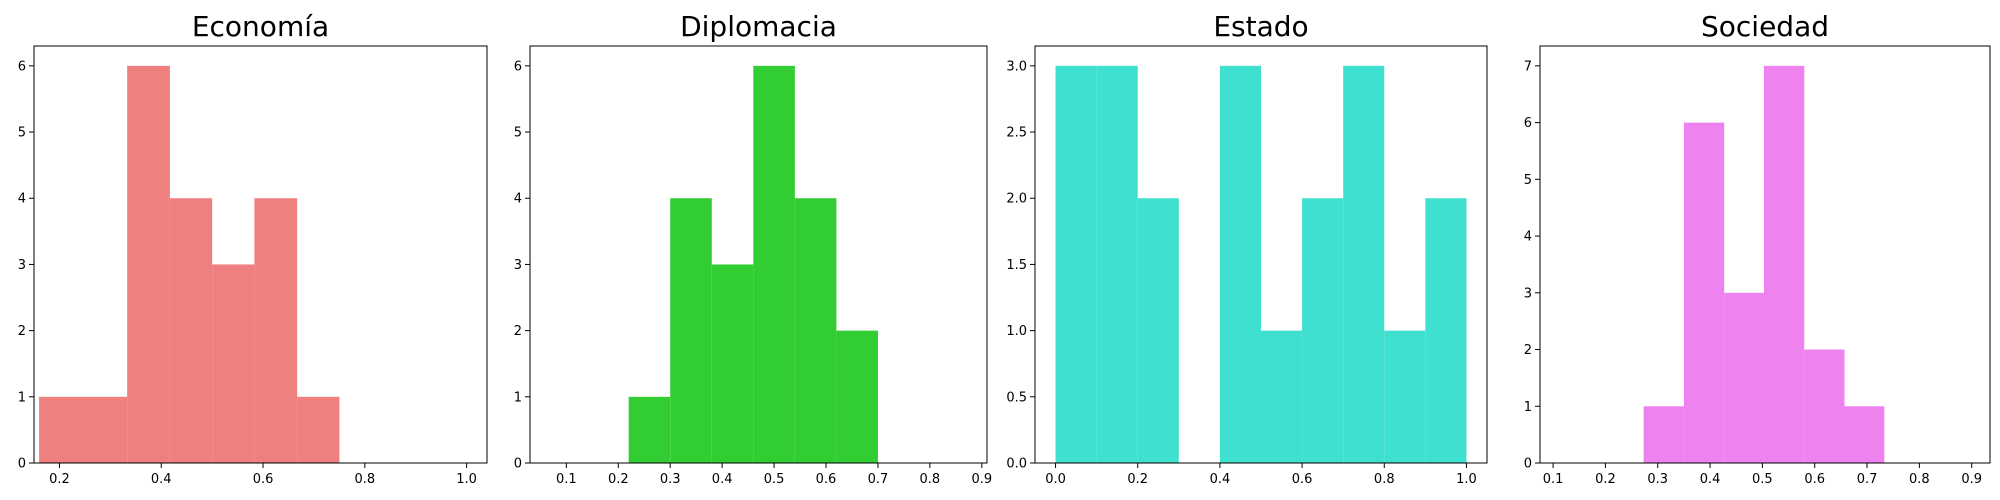  What do you see at coordinates (1765, 26) in the screenshot?
I see `panel-title: Sociedad` at bounding box center [1765, 26].